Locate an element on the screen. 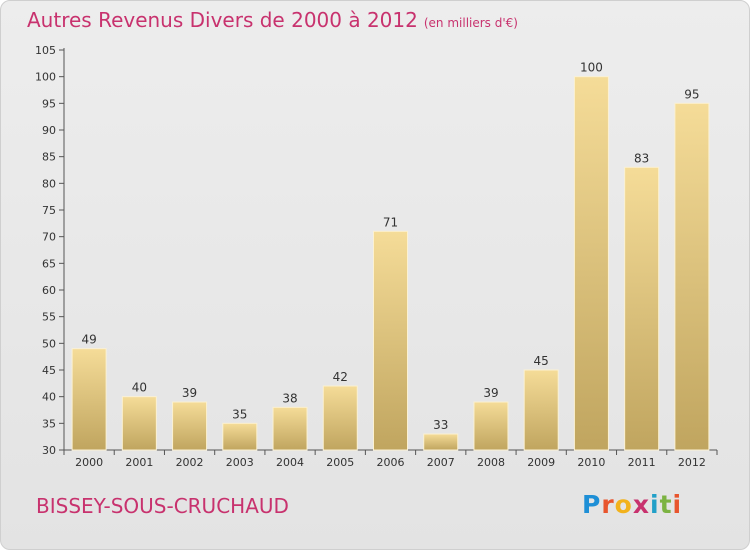 The height and width of the screenshot is (550, 750). bar-value-label: 49 is located at coordinates (88, 340).